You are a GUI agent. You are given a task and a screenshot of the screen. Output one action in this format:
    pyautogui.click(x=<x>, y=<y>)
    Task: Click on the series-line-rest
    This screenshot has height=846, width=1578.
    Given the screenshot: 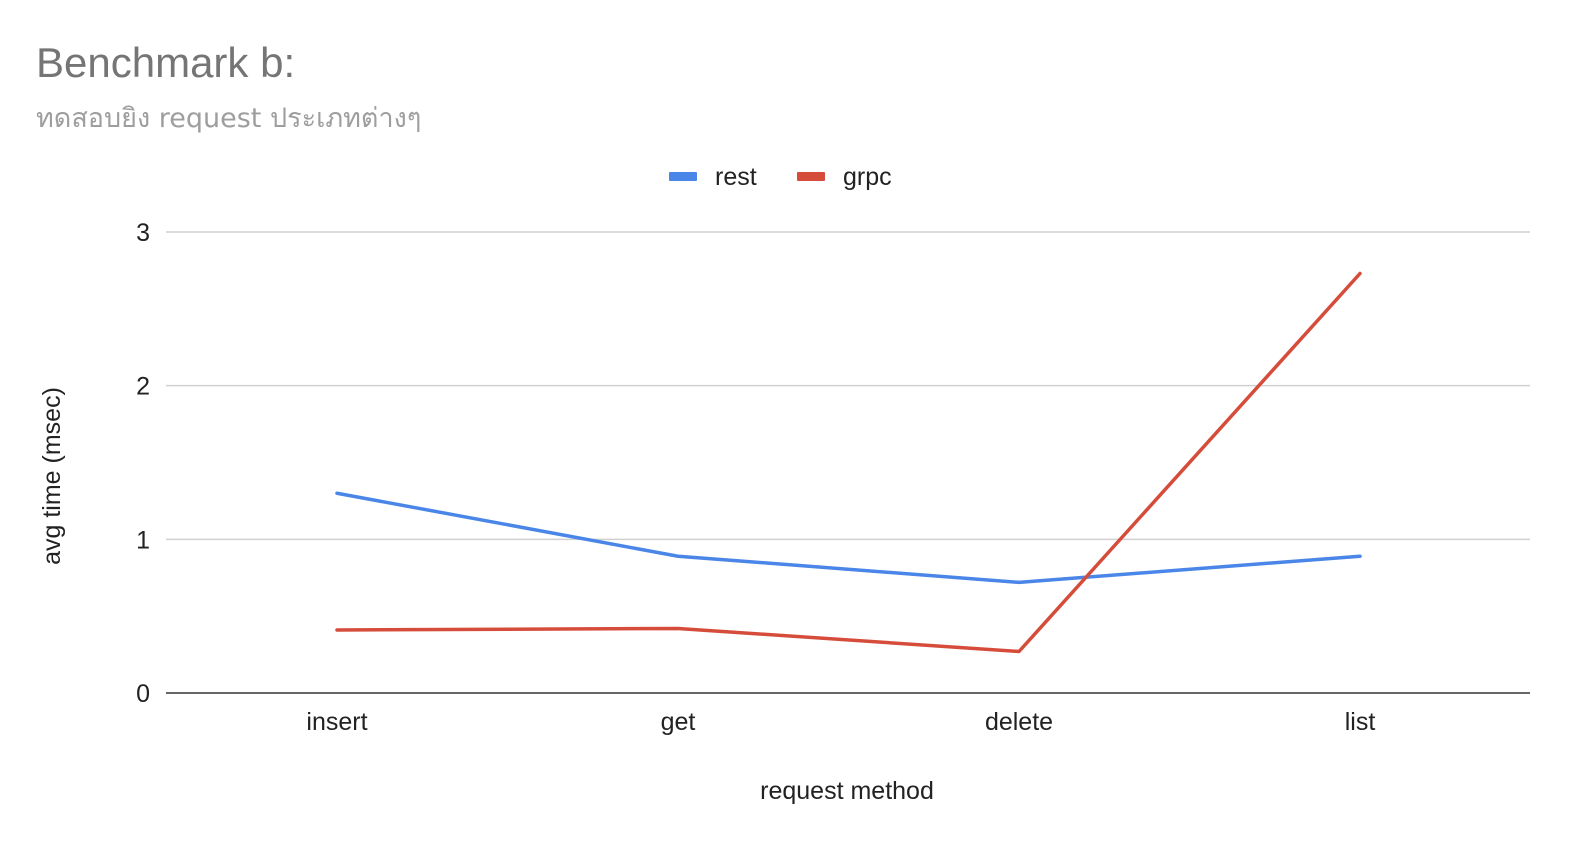 What is the action you would take?
    pyautogui.click(x=848, y=538)
    